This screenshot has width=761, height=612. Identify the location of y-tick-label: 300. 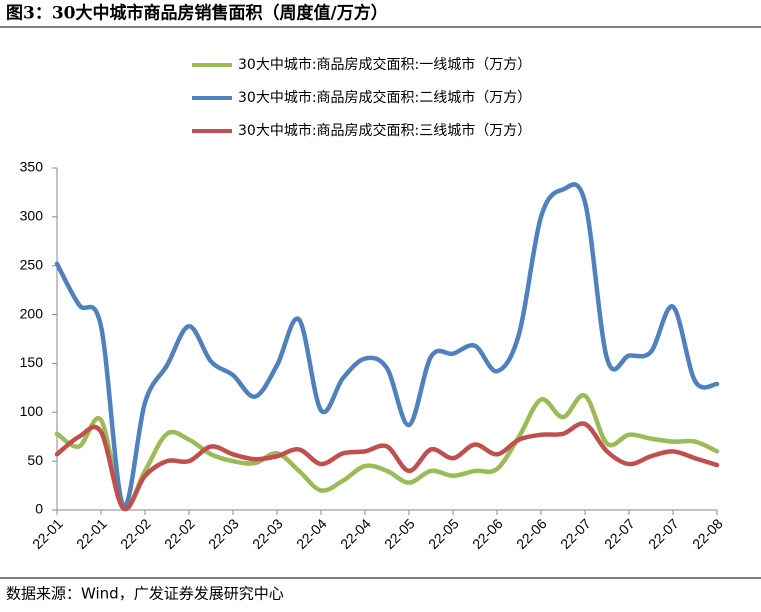
(32, 216).